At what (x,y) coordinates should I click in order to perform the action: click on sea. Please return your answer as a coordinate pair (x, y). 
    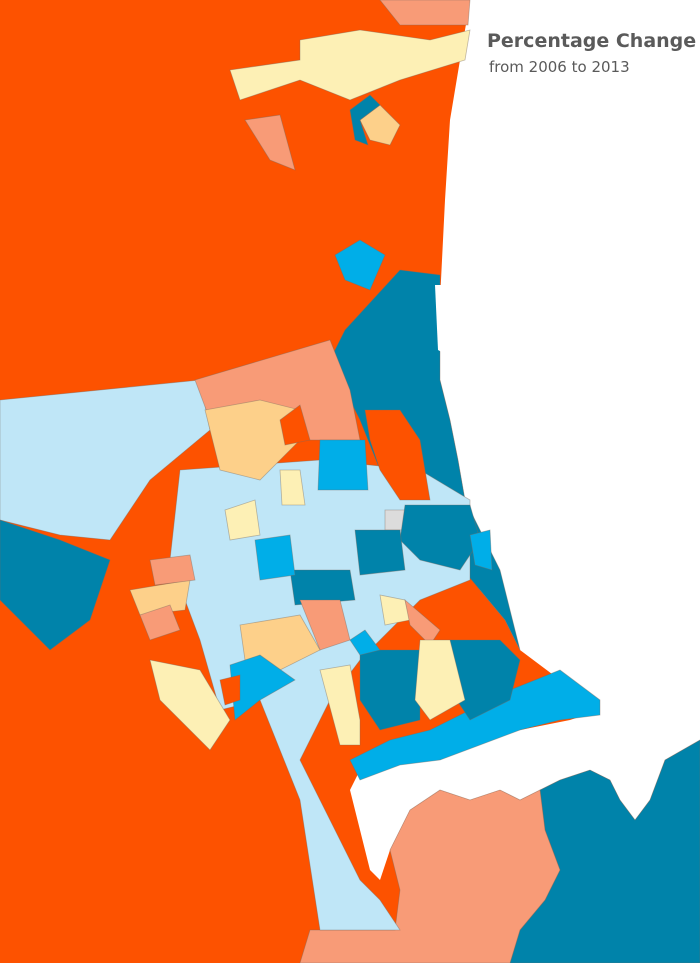
    Looking at the image, I should click on (441, 320).